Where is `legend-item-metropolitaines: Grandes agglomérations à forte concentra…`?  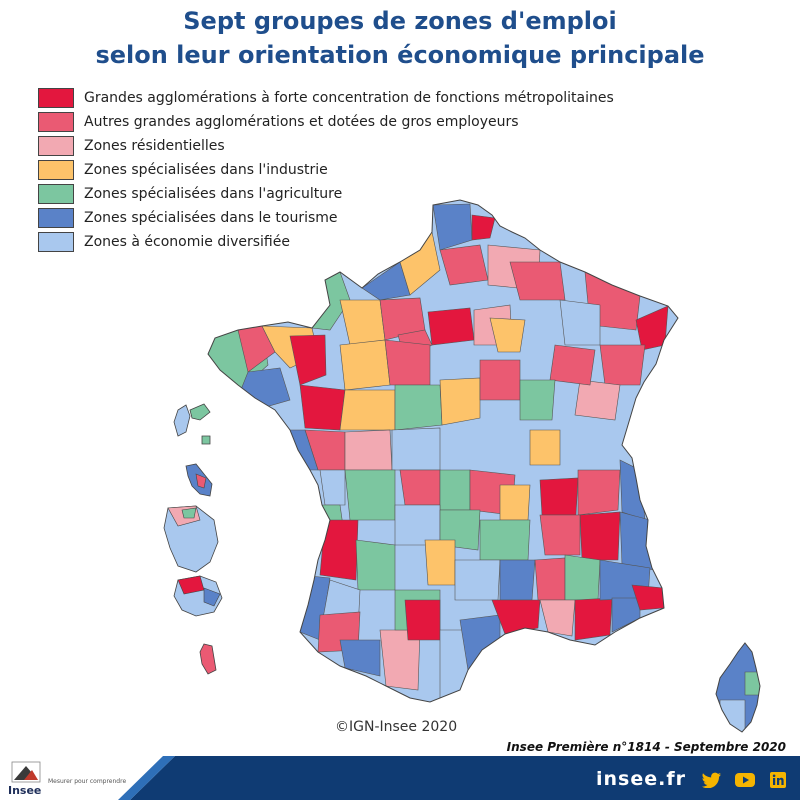 legend-item-metropolitaines: Grandes agglomérations à forte concentra… is located at coordinates (326, 98).